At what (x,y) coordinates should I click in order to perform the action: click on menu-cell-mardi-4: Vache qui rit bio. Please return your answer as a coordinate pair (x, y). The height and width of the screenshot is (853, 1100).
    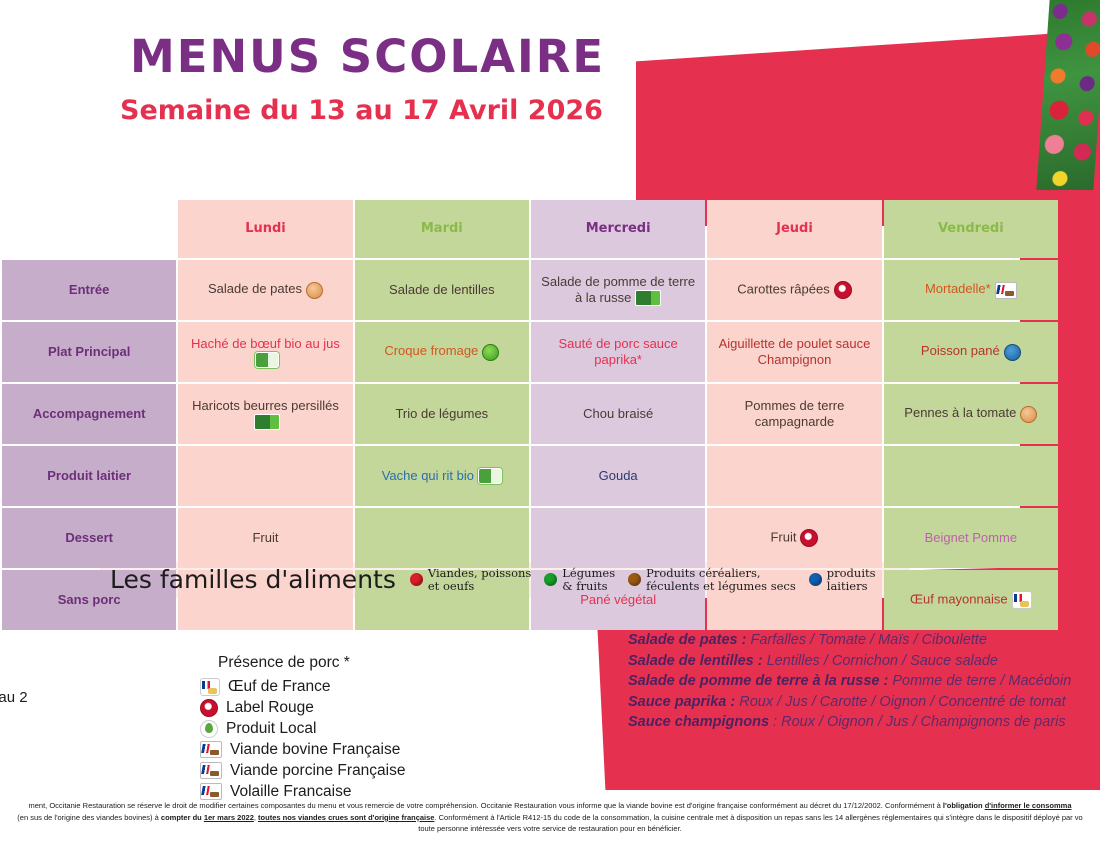
    Looking at the image, I should click on (441, 476).